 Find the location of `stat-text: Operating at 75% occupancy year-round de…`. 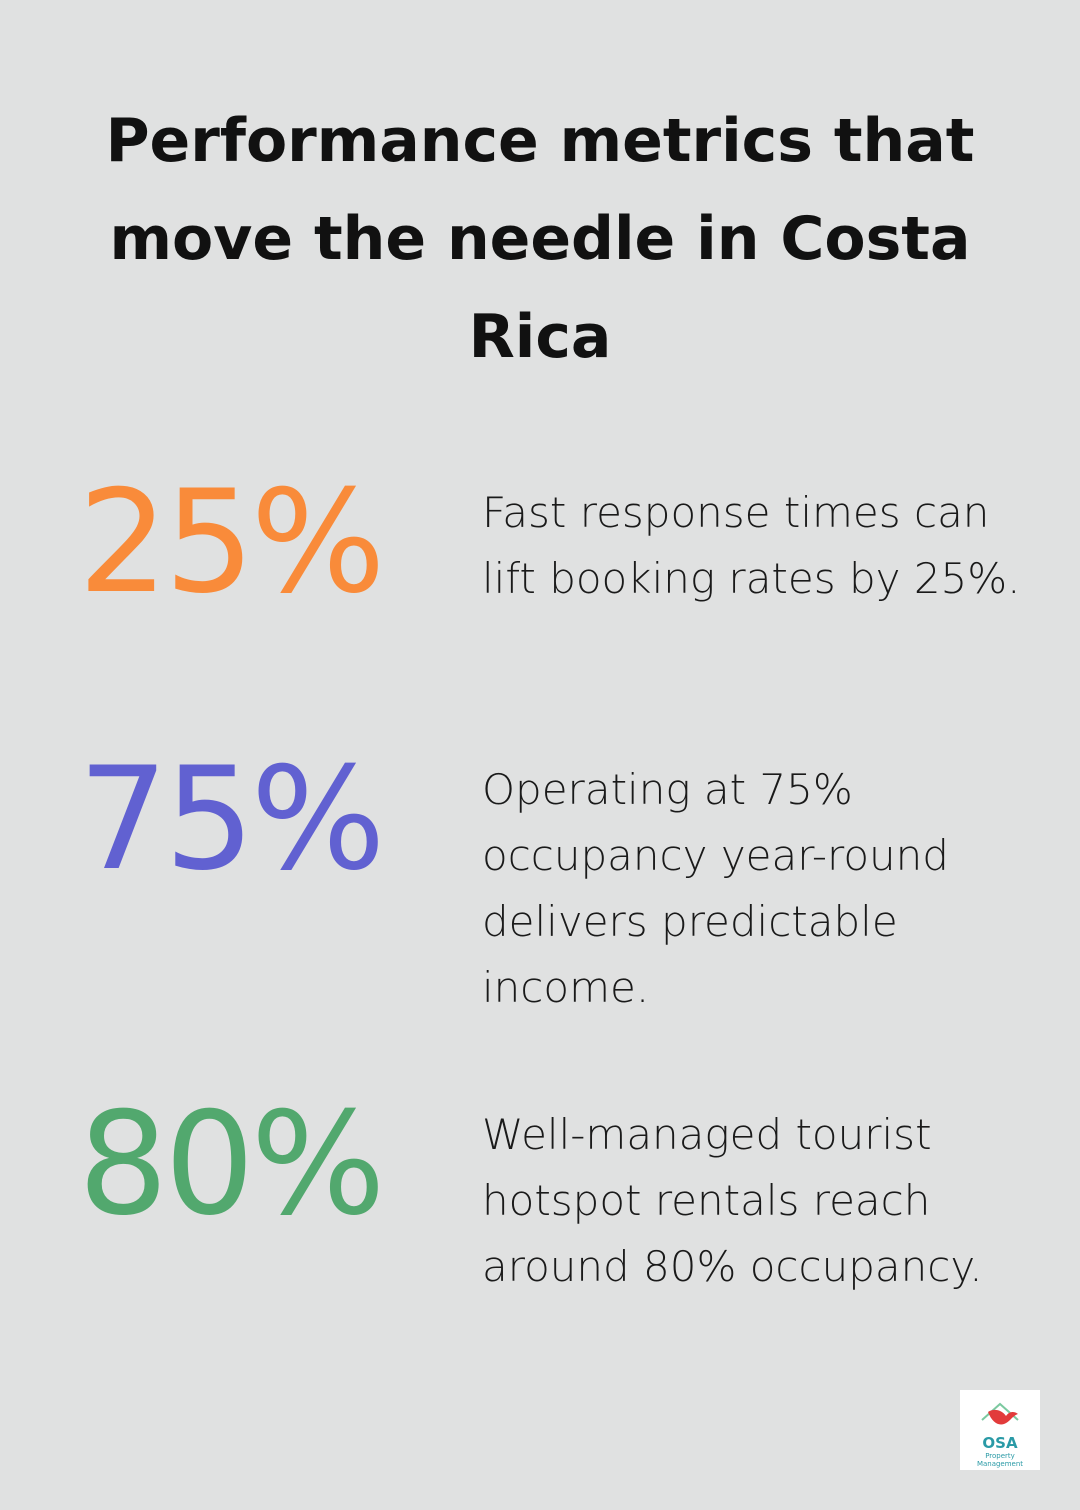

stat-text: Operating at 75% occupancy year-round de… is located at coordinates (715, 888).